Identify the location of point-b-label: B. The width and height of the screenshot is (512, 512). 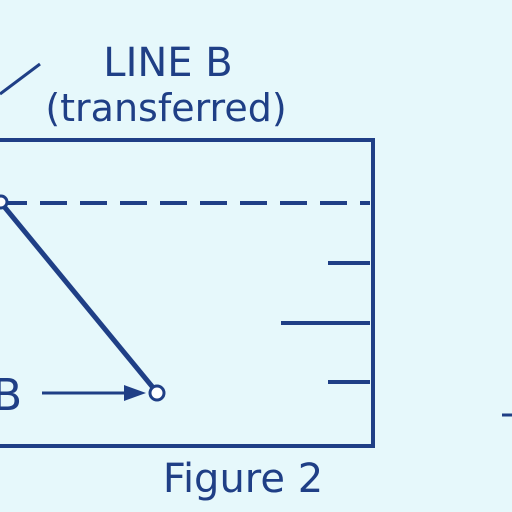
(11, 395).